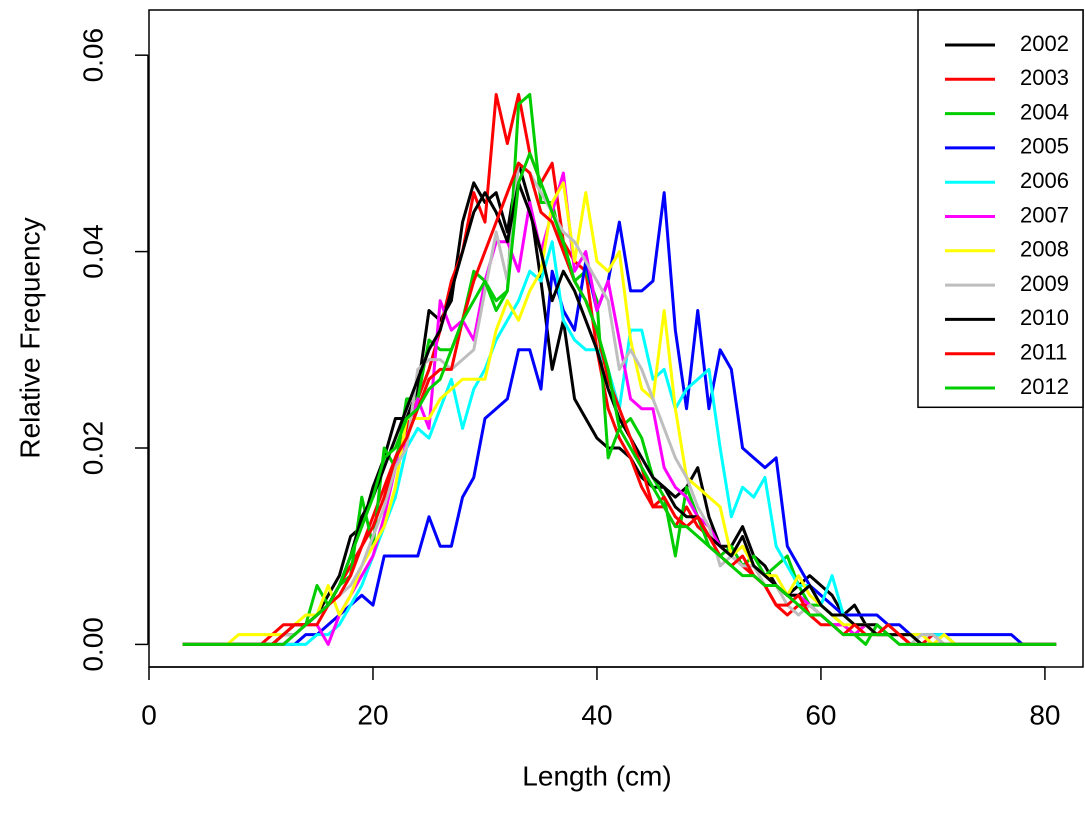 The image size is (1085, 813). I want to click on y-tick-label: 0.00, so click(92, 644).